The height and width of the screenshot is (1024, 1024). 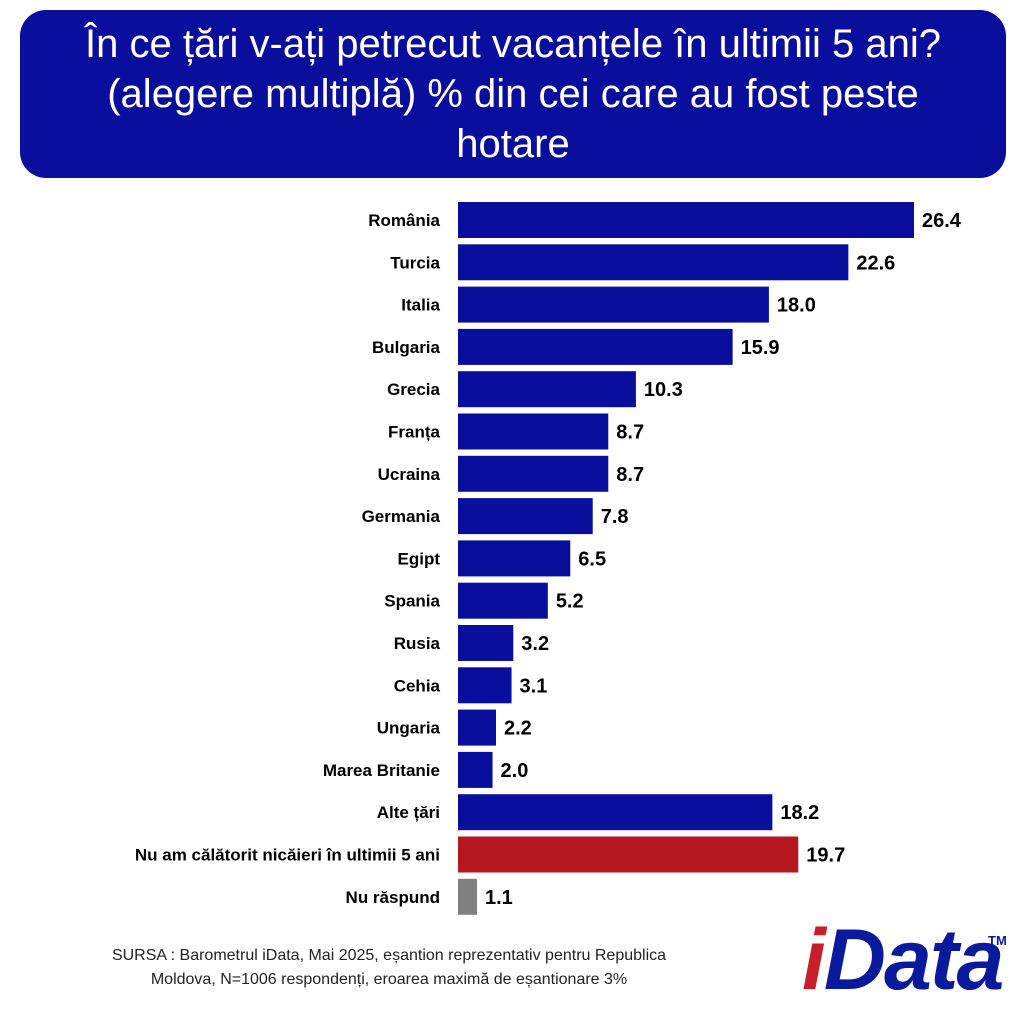 I want to click on value-label: 5.2, so click(x=570, y=602).